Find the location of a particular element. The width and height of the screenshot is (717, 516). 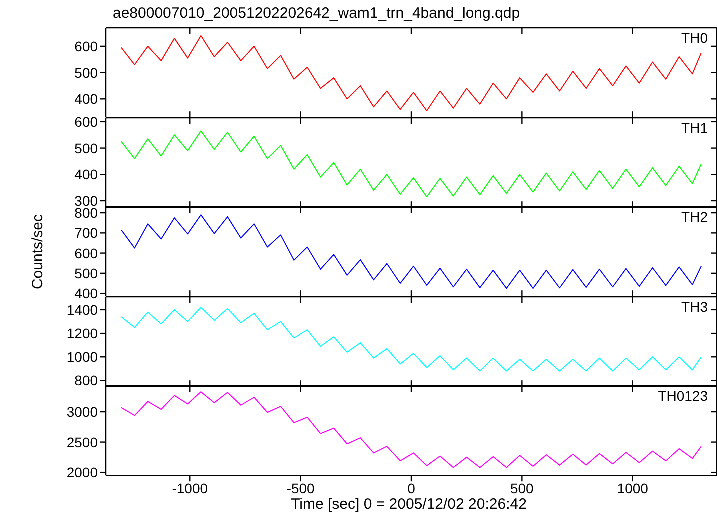

y-tick-label: 800 is located at coordinates (86, 380).